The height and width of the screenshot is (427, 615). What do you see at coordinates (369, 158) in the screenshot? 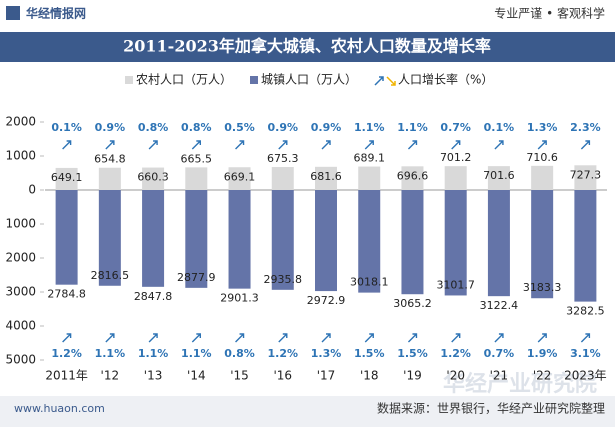
I see `data-label: 689.1` at bounding box center [369, 158].